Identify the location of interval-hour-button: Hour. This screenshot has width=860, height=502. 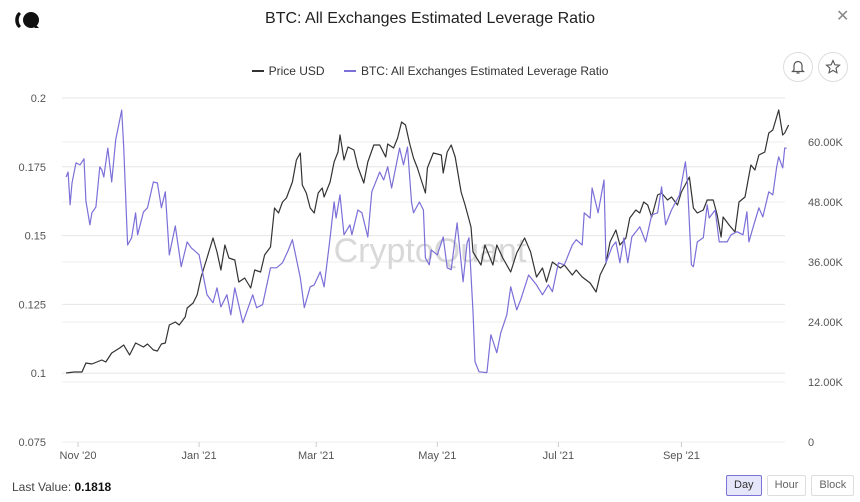
(786, 485).